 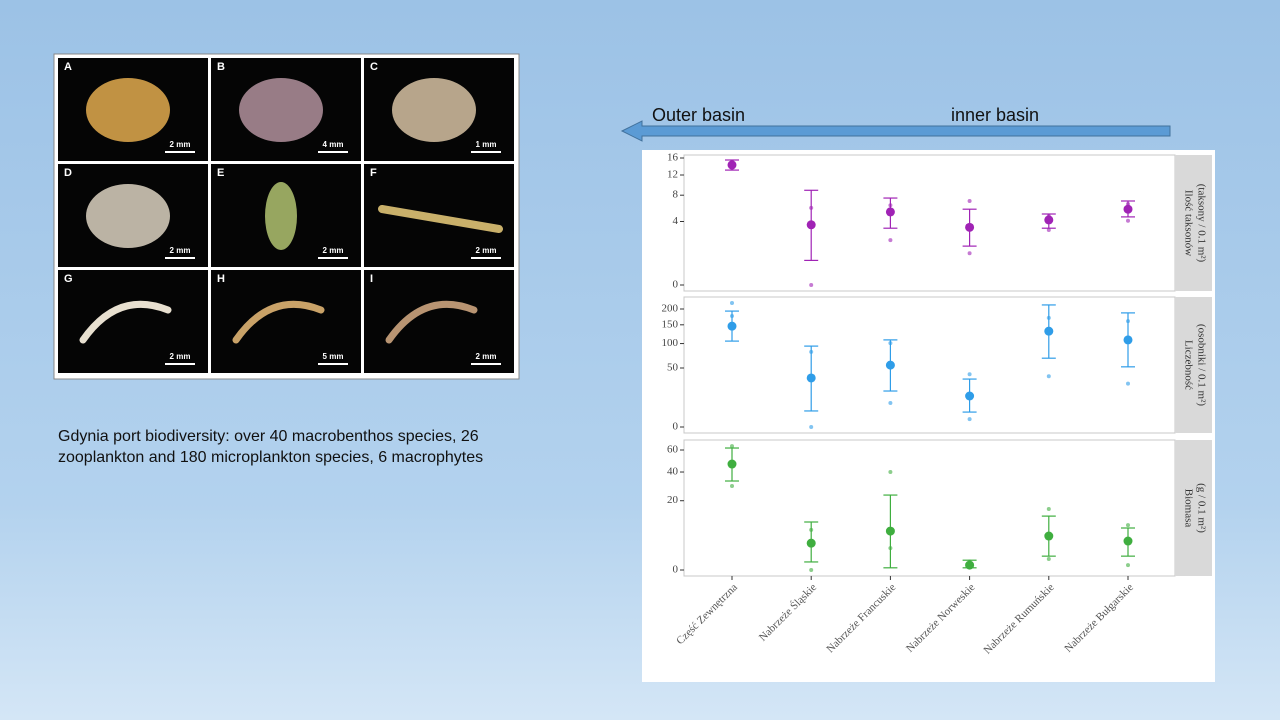 I want to click on y-tick-label: 50, so click(x=673, y=368).